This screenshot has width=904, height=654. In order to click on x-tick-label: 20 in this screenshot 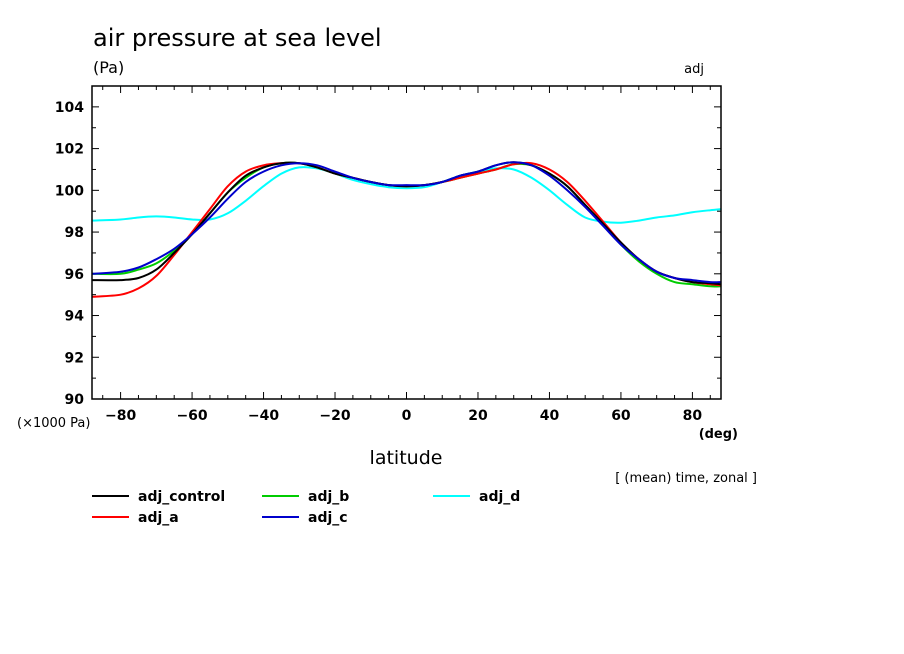, I will do `click(478, 416)`.